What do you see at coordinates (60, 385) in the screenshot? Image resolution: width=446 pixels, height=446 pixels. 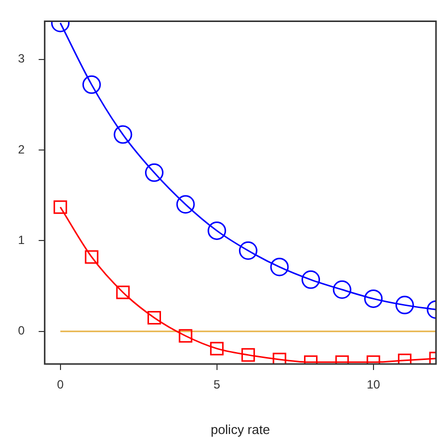 I see `x-tick-label: 0` at bounding box center [60, 385].